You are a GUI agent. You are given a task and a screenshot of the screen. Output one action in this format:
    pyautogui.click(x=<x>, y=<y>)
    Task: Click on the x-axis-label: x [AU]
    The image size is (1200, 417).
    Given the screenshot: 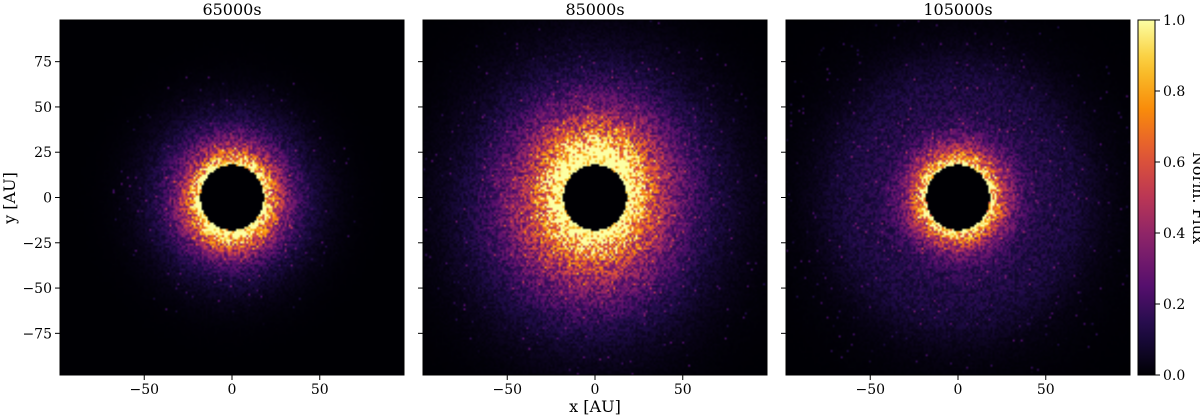 What is the action you would take?
    pyautogui.click(x=595, y=406)
    